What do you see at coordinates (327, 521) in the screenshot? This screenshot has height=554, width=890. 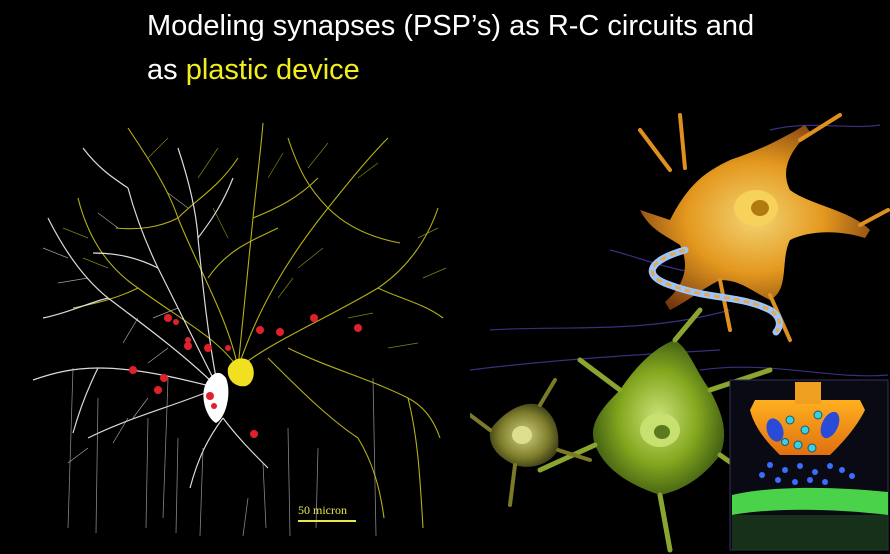 I see `scale-bar` at bounding box center [327, 521].